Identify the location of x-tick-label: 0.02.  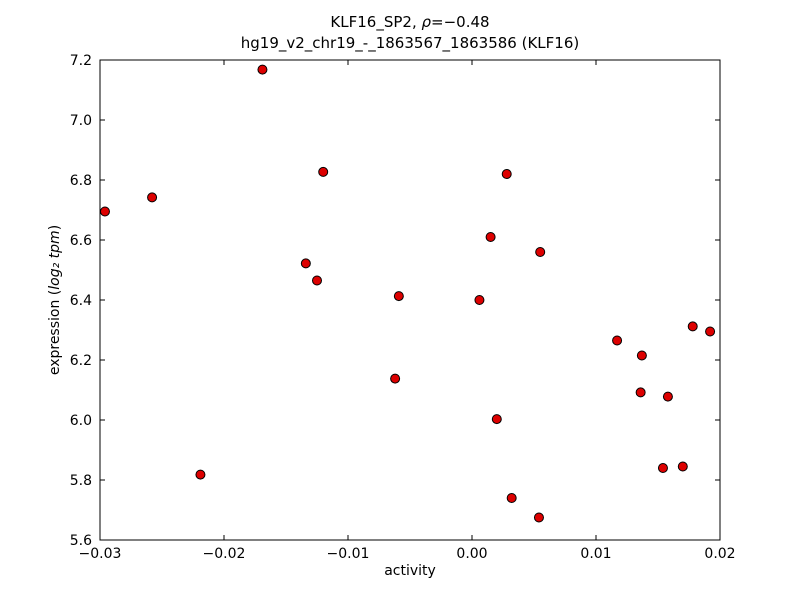
(719, 554).